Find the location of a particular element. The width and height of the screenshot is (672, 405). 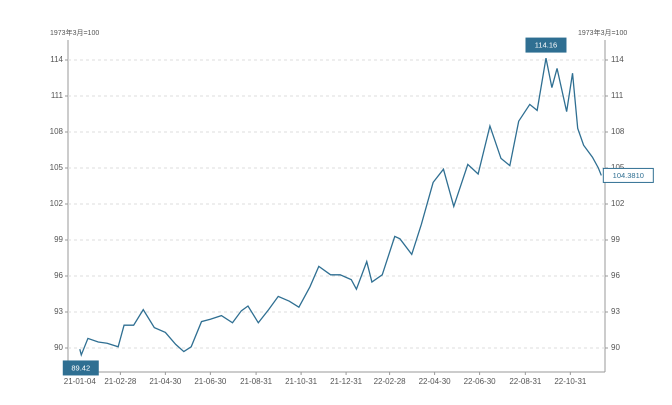

x-tick-label: 21-01-04 is located at coordinates (80, 381).